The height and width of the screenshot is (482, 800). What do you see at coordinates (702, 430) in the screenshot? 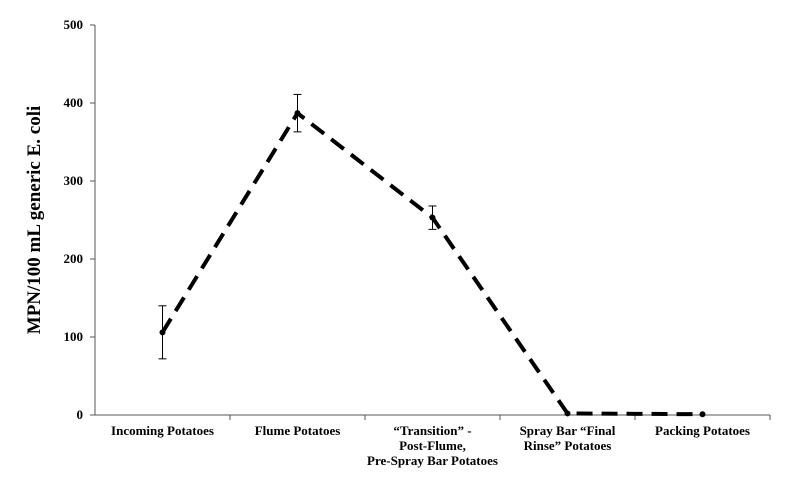
I see `x-tick-label: Packing Potatoes` at bounding box center [702, 430].